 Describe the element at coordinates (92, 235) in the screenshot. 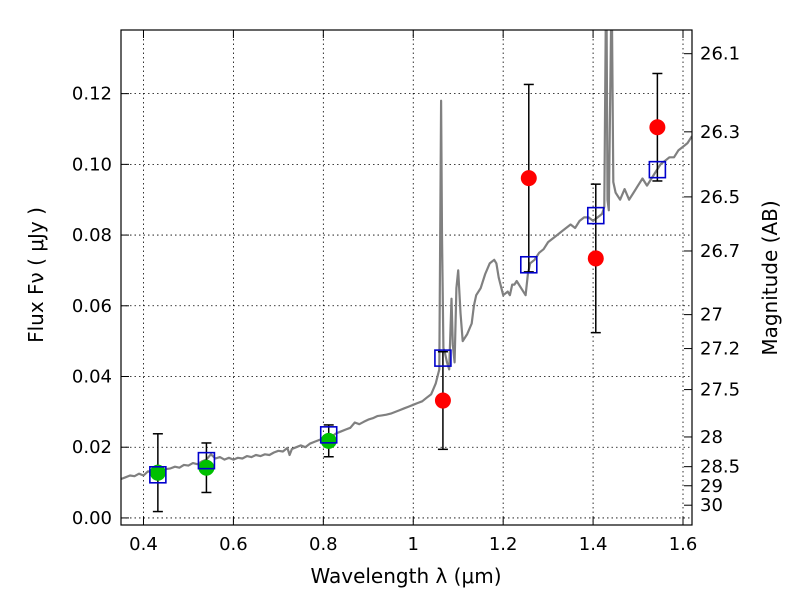

I see `y-tick-label: 0.08` at that location.